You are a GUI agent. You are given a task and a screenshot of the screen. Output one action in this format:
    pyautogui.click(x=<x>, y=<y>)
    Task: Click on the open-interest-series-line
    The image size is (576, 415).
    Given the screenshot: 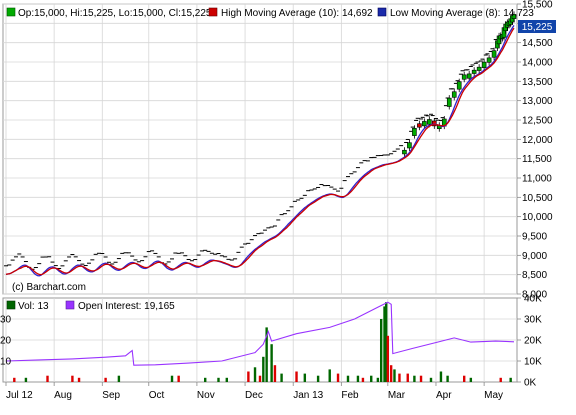 What is the action you would take?
    pyautogui.click(x=260, y=333)
    